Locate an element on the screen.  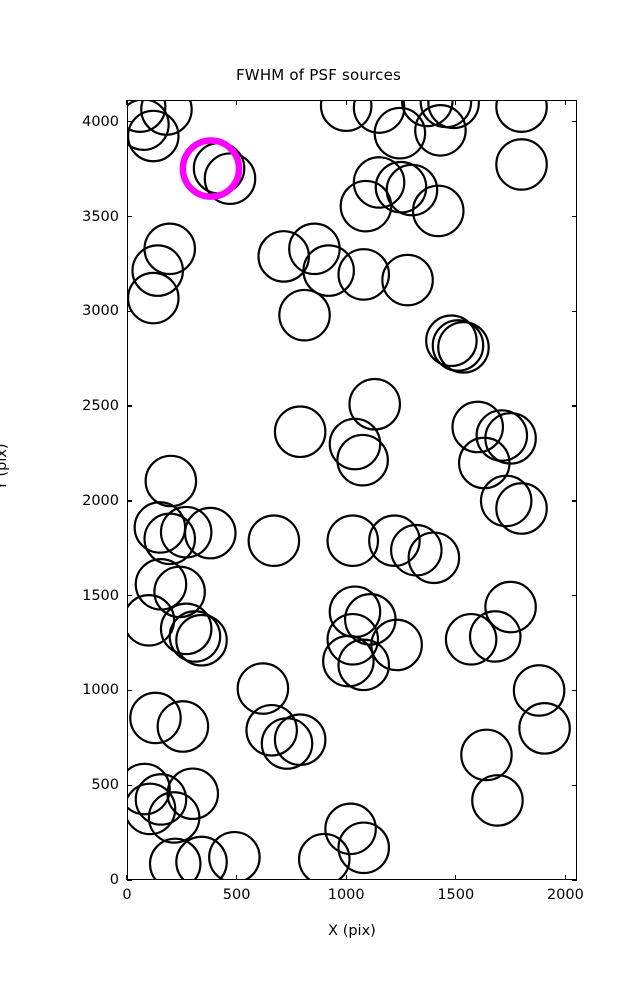
selected-psf-marker is located at coordinates (211, 168).